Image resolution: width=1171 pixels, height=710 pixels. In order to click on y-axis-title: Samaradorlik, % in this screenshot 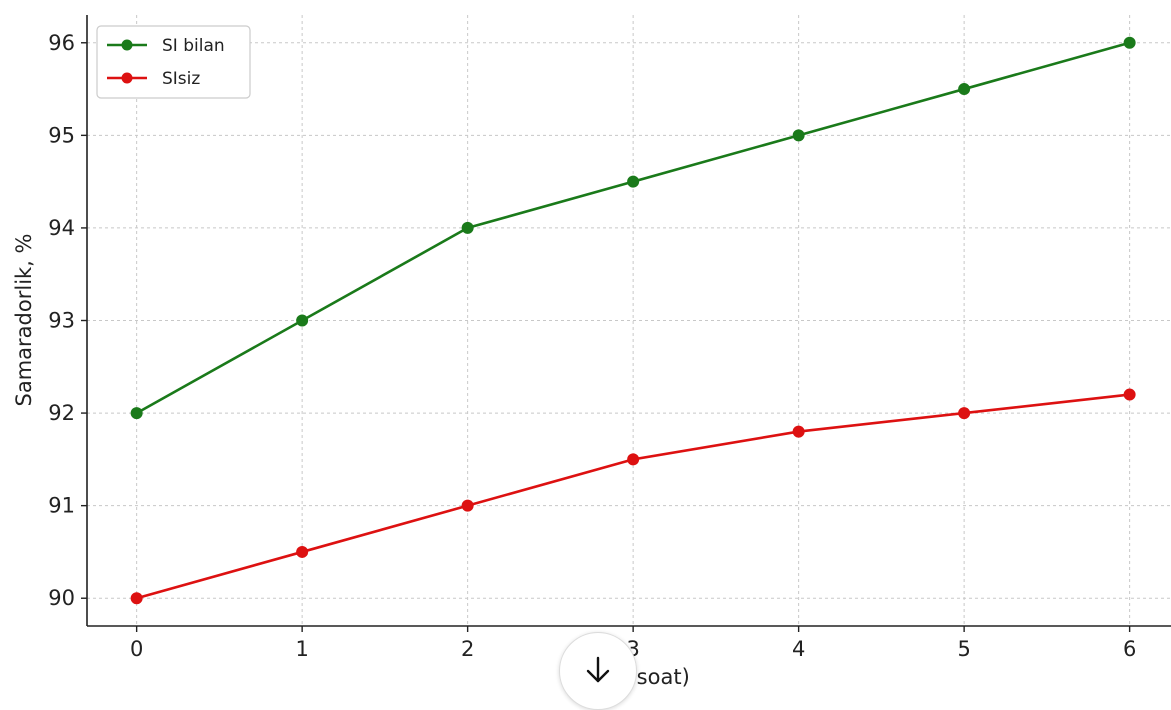, I will do `click(24, 320)`.